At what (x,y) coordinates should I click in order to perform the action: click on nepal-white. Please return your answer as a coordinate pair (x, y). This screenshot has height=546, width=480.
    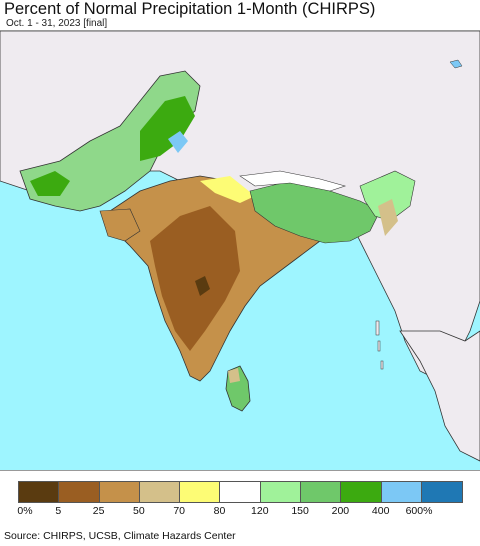
    Looking at the image, I should click on (293, 181).